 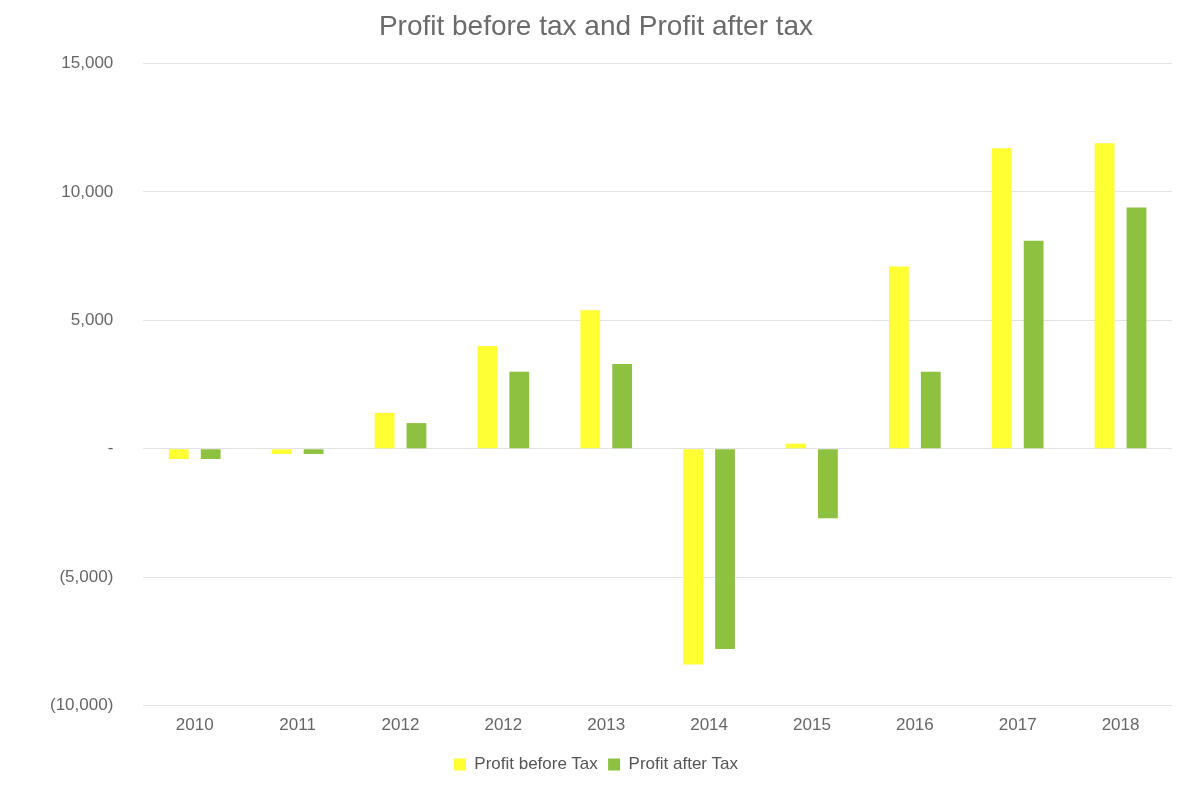 What do you see at coordinates (709, 725) in the screenshot?
I see `x-tick-label: 2014` at bounding box center [709, 725].